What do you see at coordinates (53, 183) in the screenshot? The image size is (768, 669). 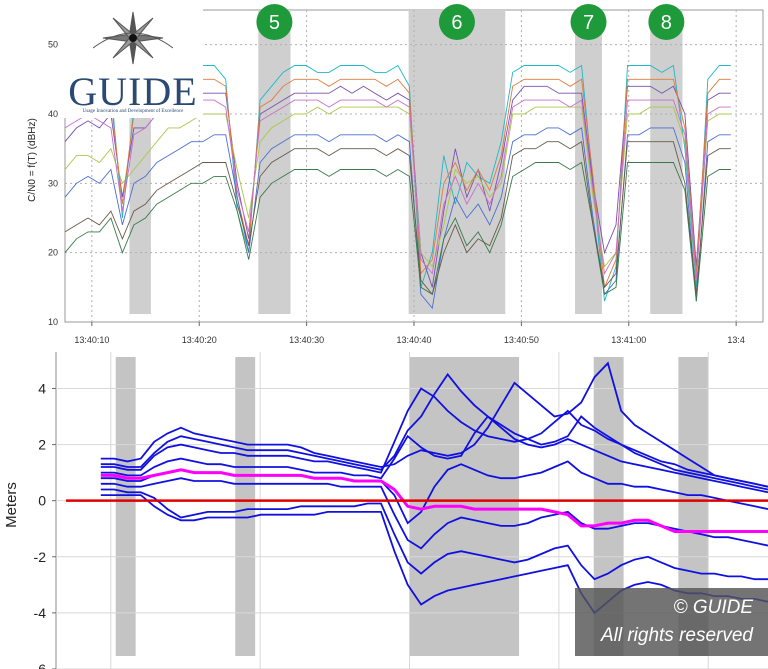 I see `cn0-y-tick-label: 30` at bounding box center [53, 183].